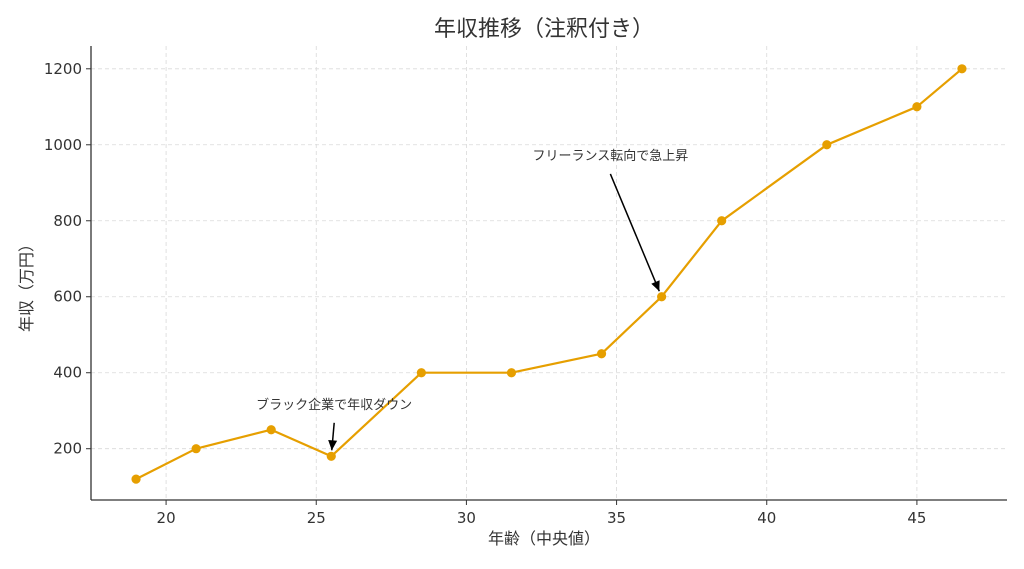 The image size is (1024, 569). I want to click on x-tick-label: 35, so click(616, 518).